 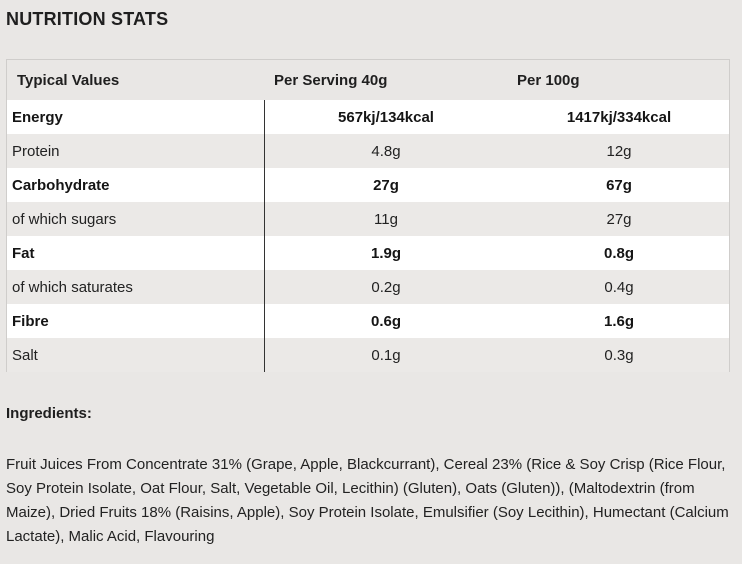 I want to click on table-row: Protein 4.8g 12g, so click(x=368, y=151).